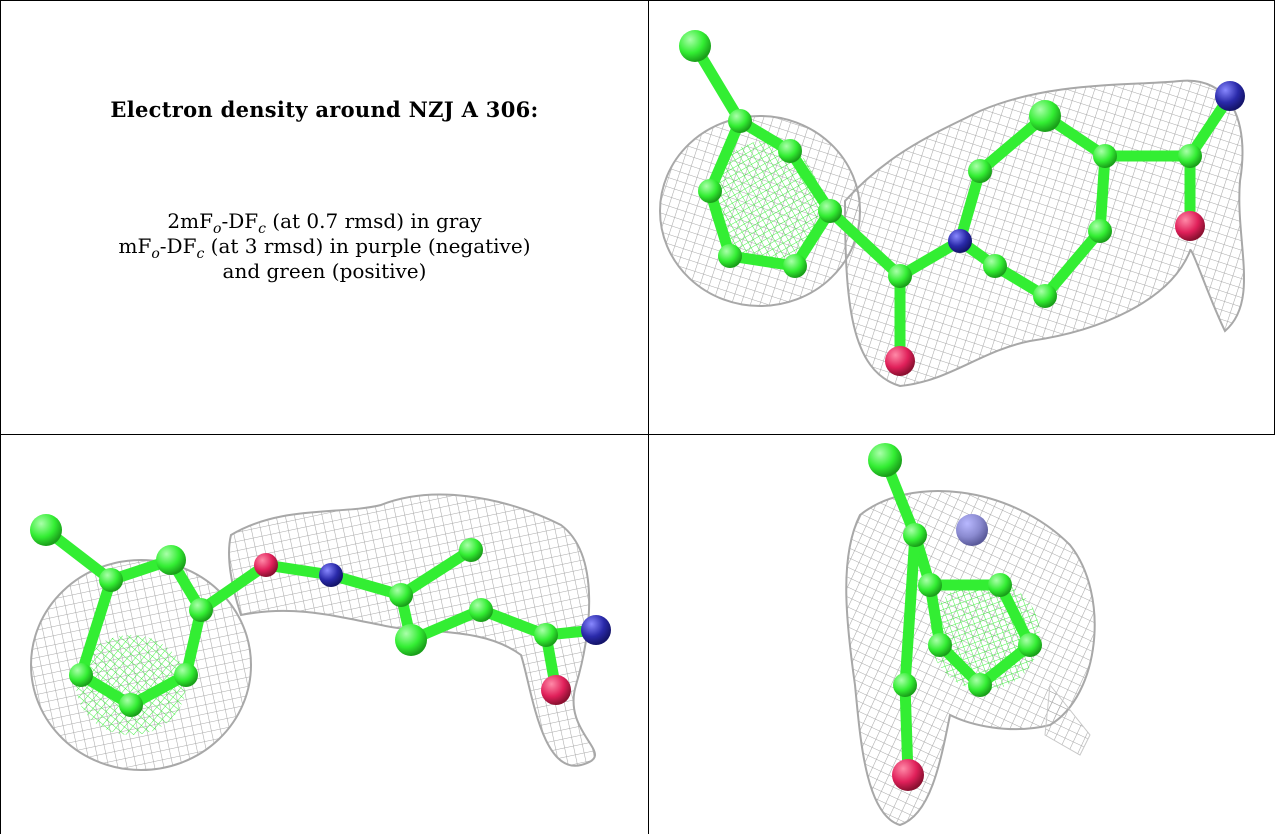  Describe the element at coordinates (637, 434) in the screenshot. I see `table-border-middle` at that location.